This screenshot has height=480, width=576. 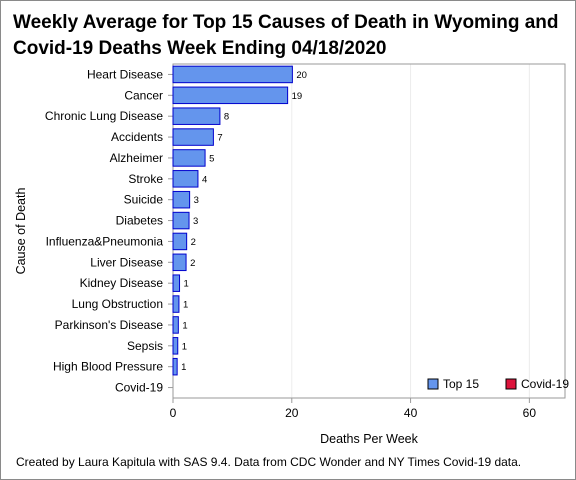 What do you see at coordinates (104, 116) in the screenshot?
I see `y-tick-label: Chronic Lung Disease` at bounding box center [104, 116].